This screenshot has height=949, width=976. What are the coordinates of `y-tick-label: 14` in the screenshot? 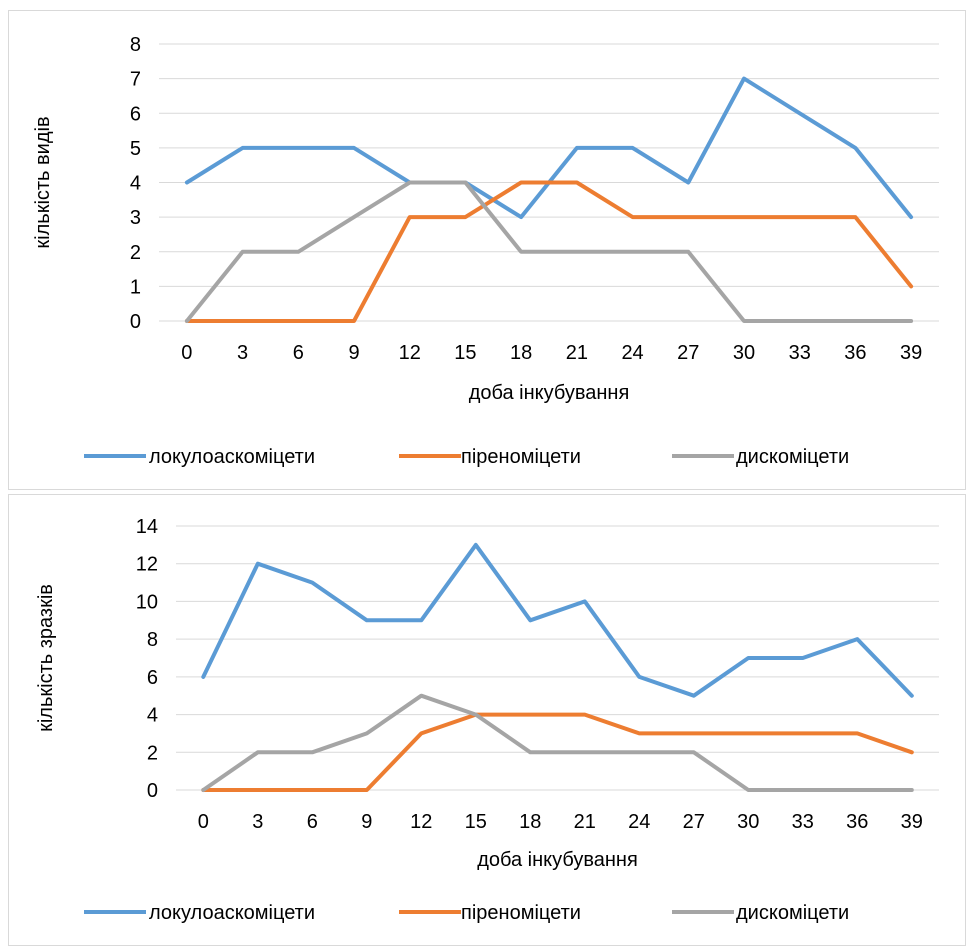 It's located at (147, 527).